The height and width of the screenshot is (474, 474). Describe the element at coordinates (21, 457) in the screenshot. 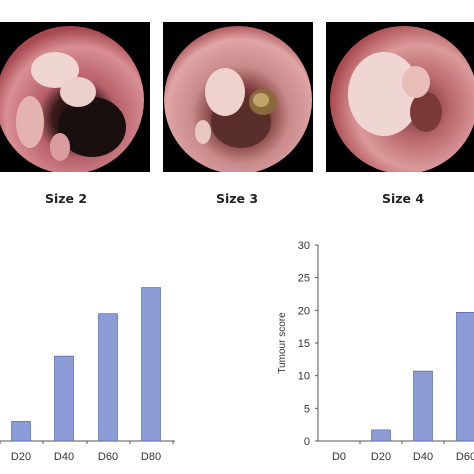

I see `left-x-tick-label: D20` at that location.